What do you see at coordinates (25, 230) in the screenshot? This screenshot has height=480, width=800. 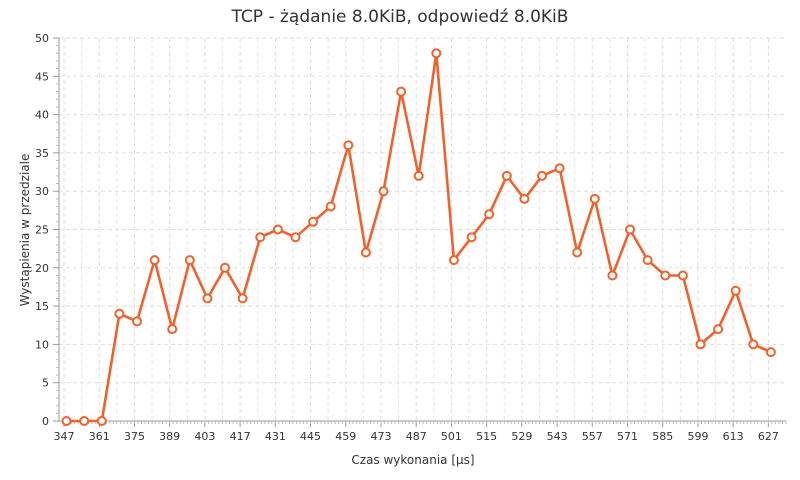 I see `y-axis-label: Wystąpienia w przedziale` at bounding box center [25, 230].